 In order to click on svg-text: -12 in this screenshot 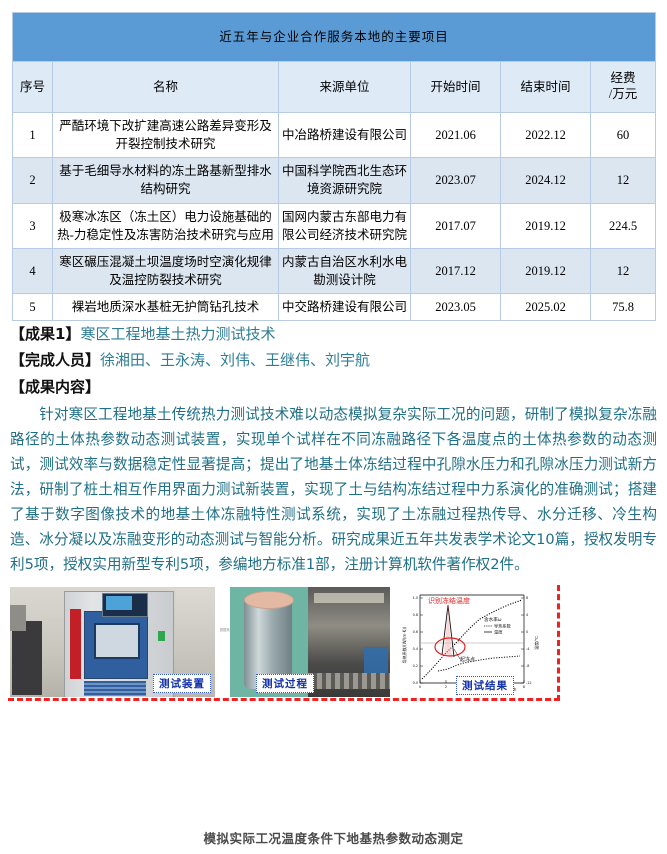, I will do `click(529, 683)`.